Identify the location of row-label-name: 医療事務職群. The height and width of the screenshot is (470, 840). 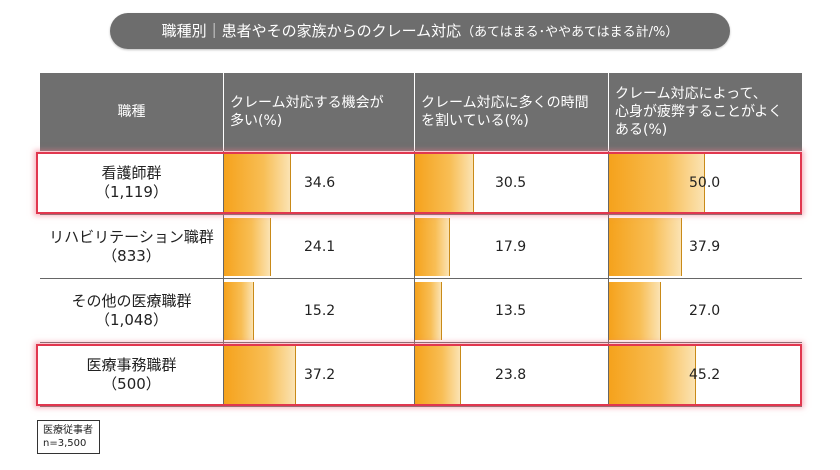
(131, 365).